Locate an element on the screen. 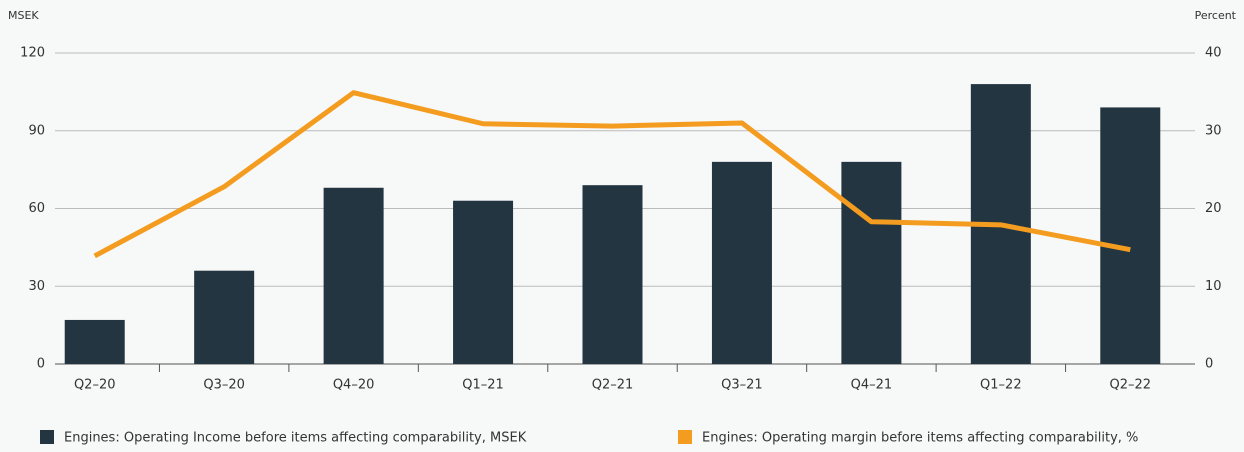 The height and width of the screenshot is (452, 1244). y-tick-label: 30 is located at coordinates (36, 286).